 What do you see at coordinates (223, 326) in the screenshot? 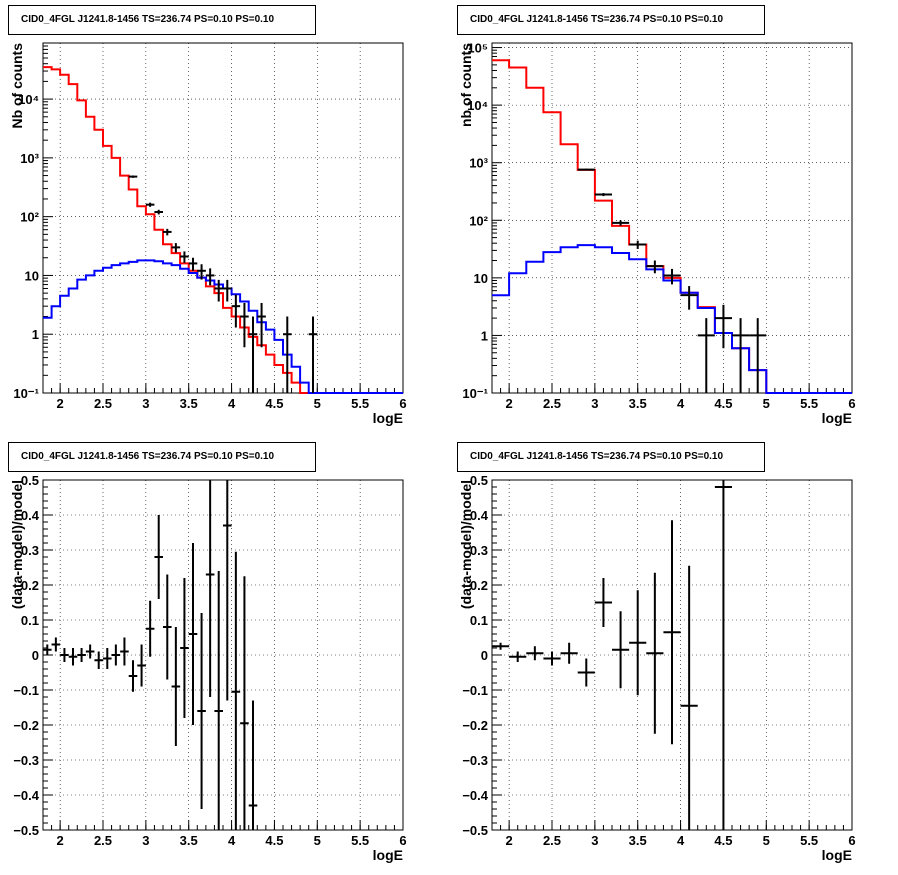
I see `model-source-line` at bounding box center [223, 326].